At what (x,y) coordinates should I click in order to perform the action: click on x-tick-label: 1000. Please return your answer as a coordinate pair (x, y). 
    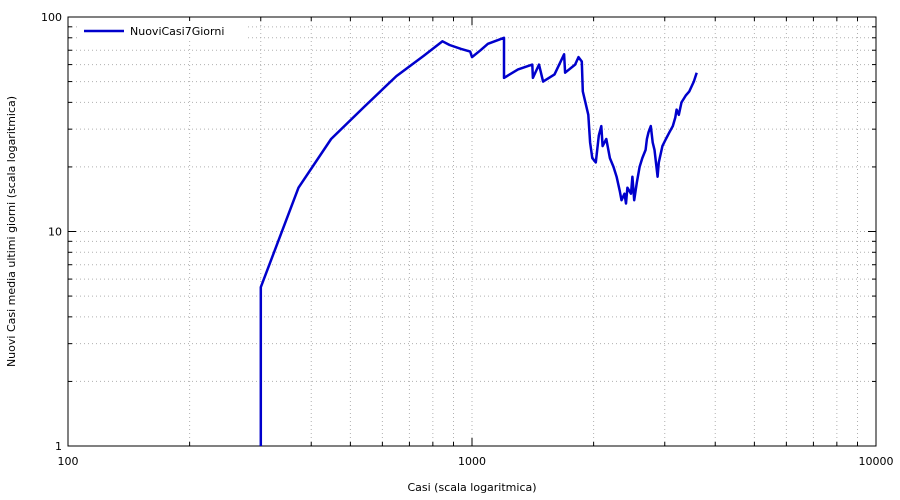
    Looking at the image, I should click on (472, 461).